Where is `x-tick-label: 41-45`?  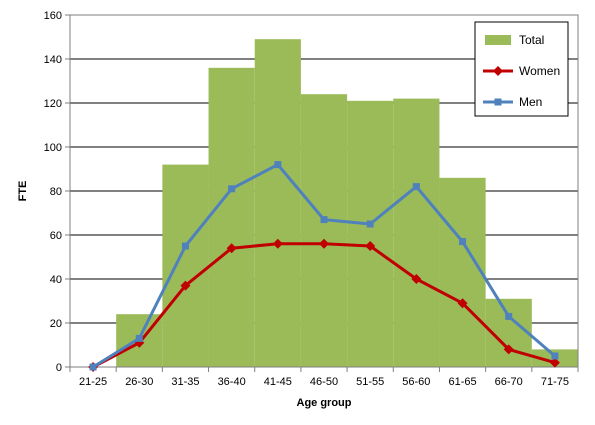
x-tick-label: 41-45 is located at coordinates (278, 382).